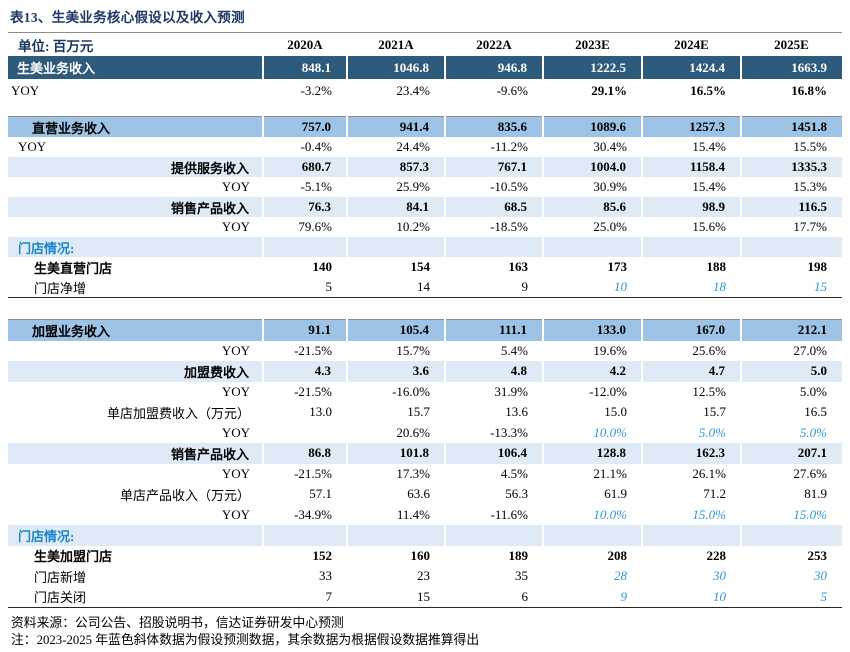 Image resolution: width=850 pixels, height=652 pixels. I want to click on value-cell: -34.9%, so click(313, 514).